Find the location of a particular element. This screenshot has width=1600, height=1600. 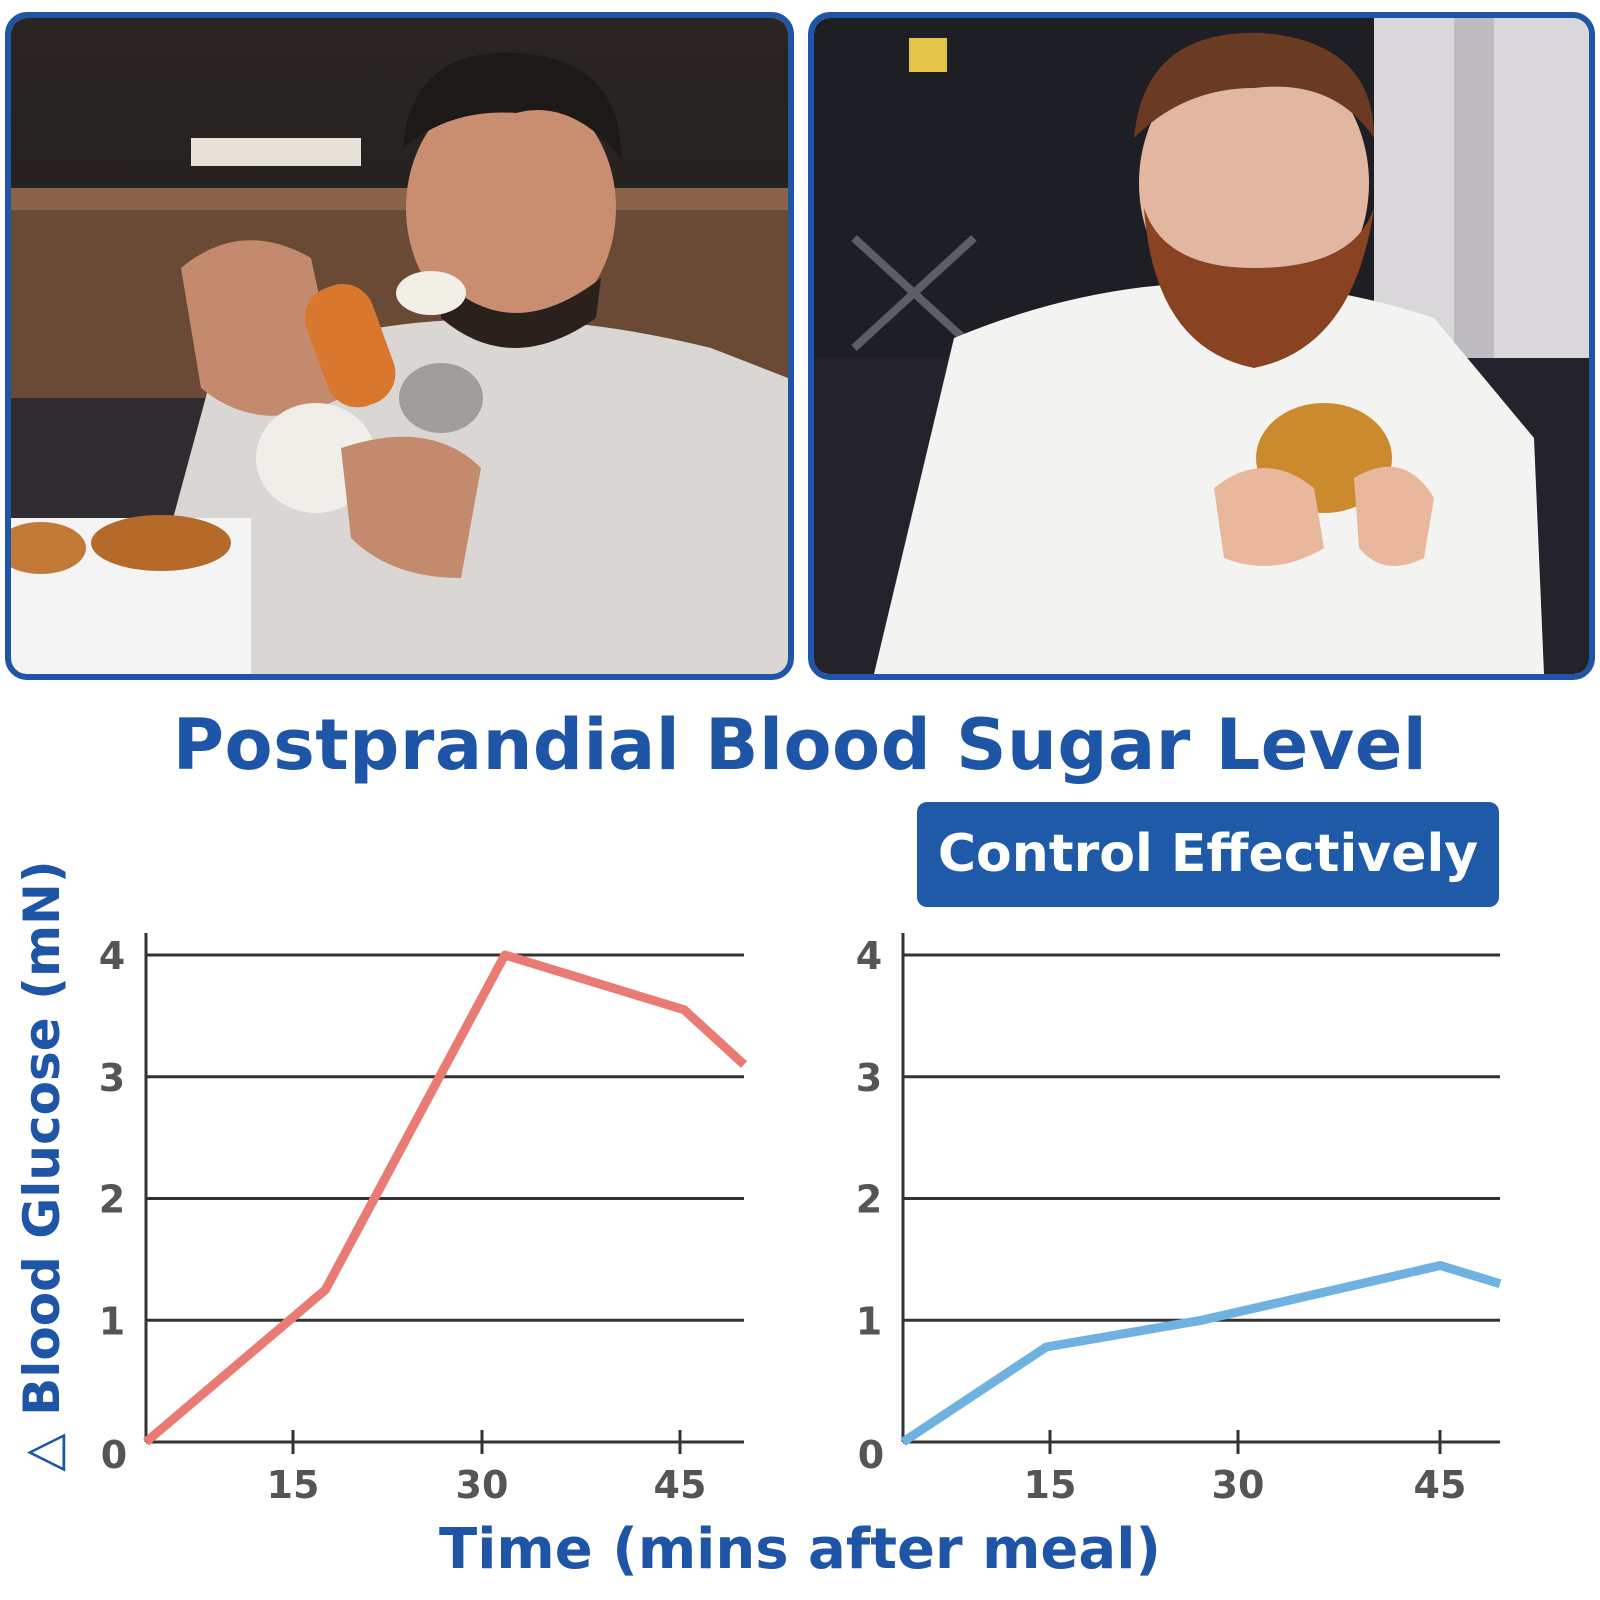

control-effectively-badge: Control Effectively is located at coordinates (1208, 854).